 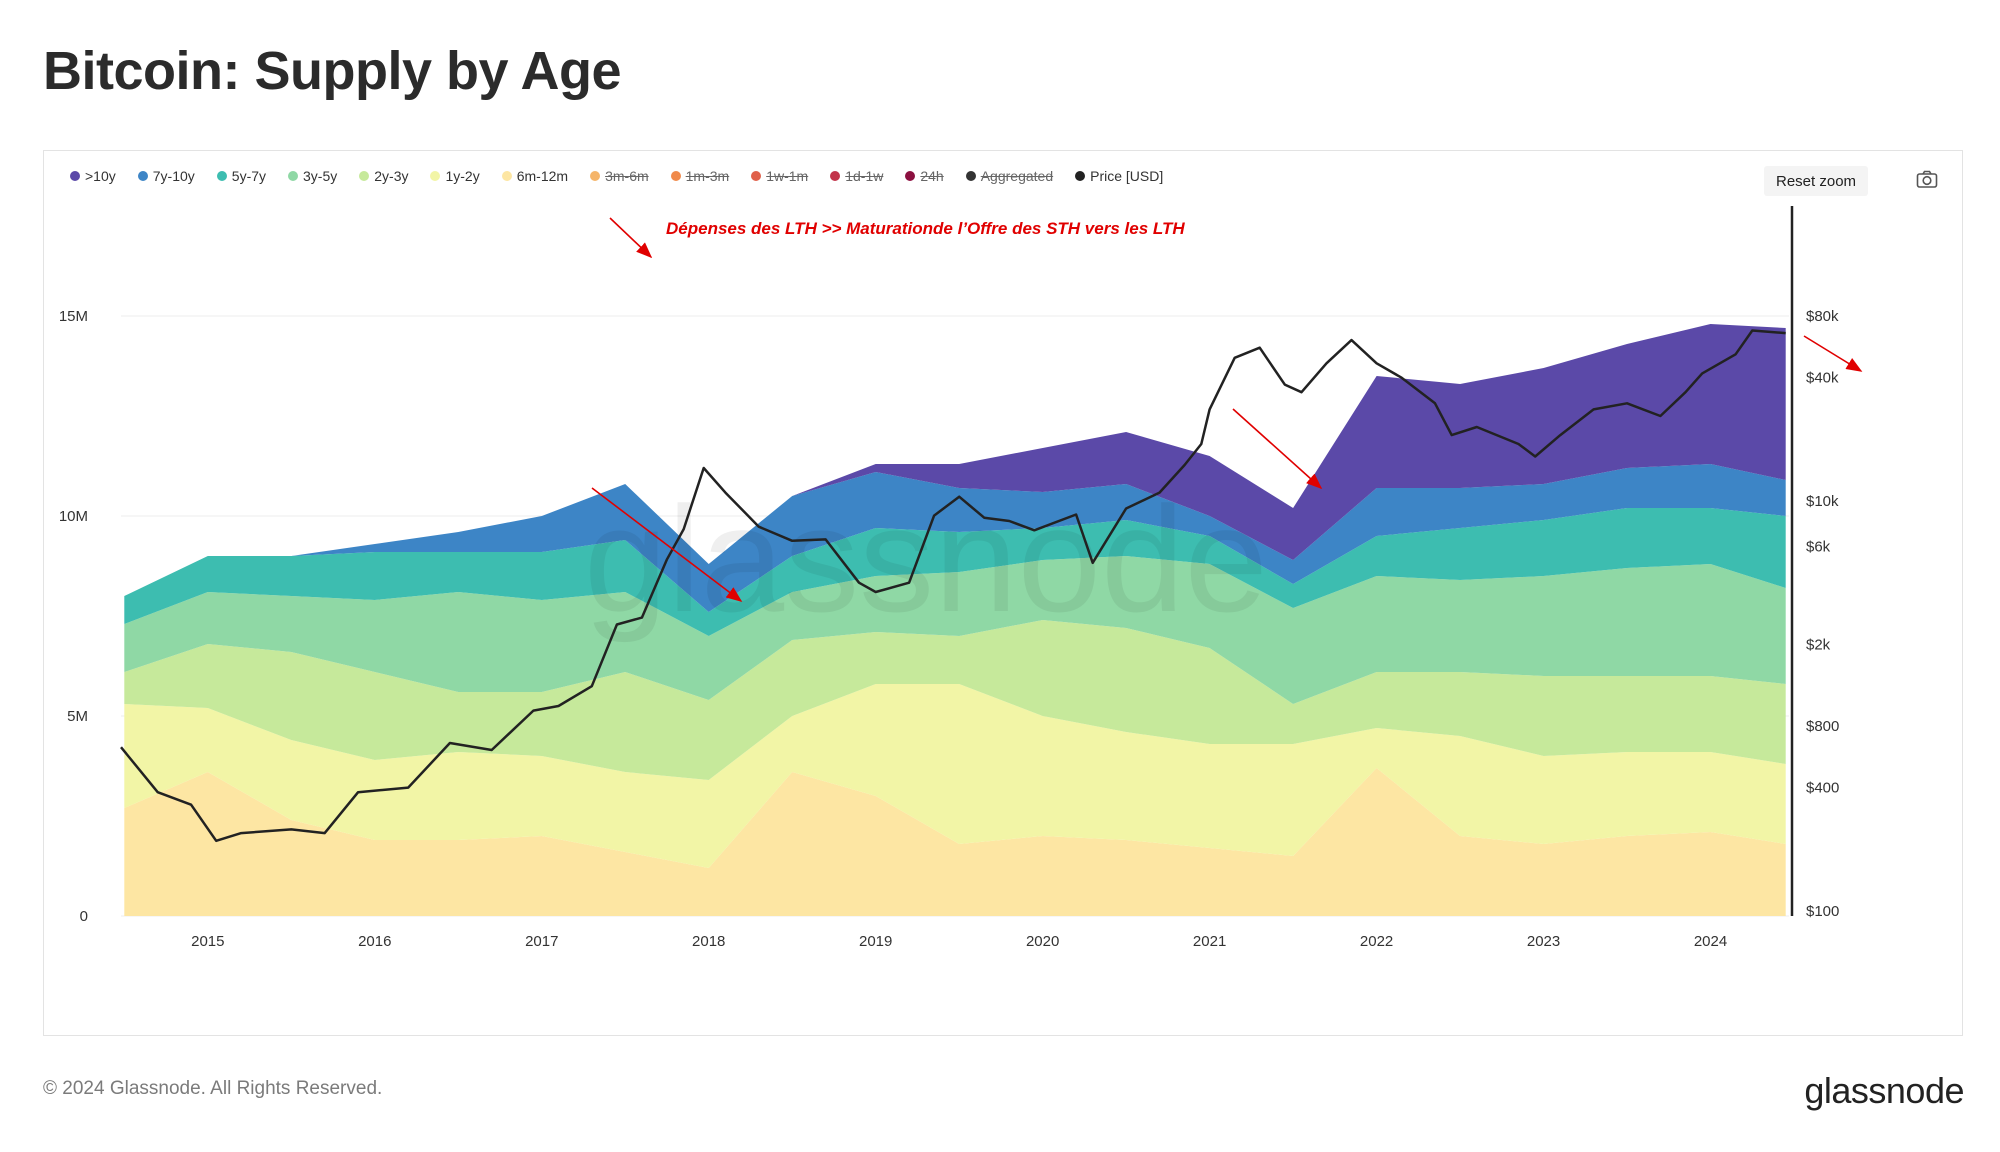 What do you see at coordinates (708, 941) in the screenshot?
I see `x-tick-label: 2018` at bounding box center [708, 941].